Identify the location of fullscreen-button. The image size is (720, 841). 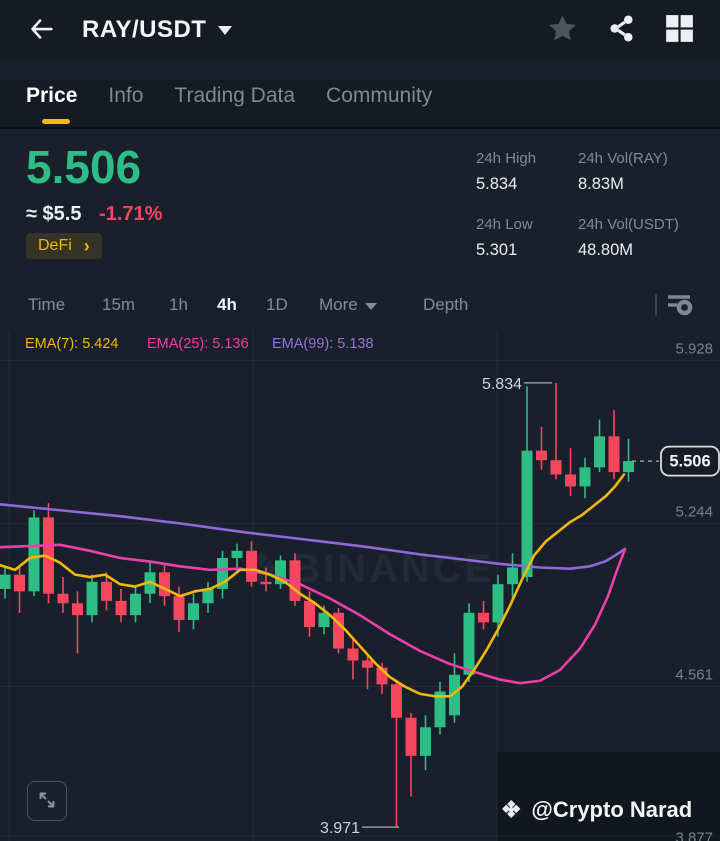
(47, 801).